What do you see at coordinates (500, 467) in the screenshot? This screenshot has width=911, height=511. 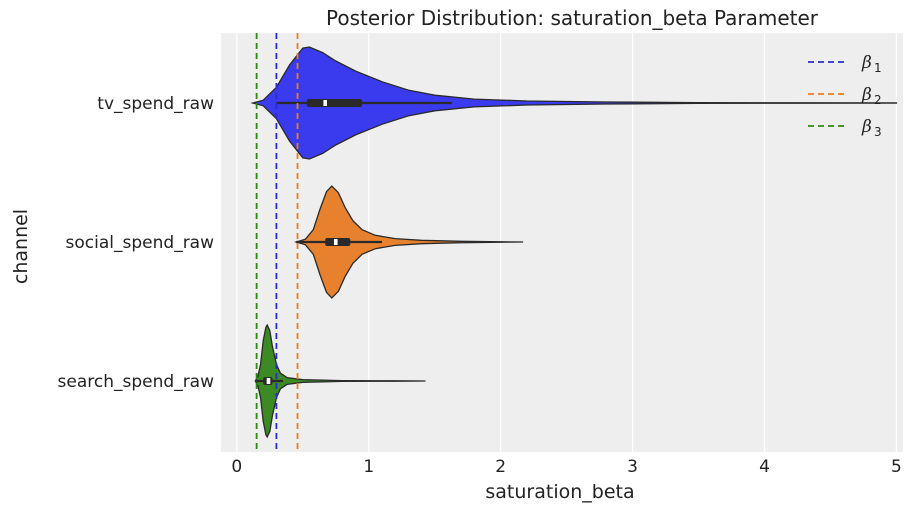 I see `x-tick-label: 2` at bounding box center [500, 467].